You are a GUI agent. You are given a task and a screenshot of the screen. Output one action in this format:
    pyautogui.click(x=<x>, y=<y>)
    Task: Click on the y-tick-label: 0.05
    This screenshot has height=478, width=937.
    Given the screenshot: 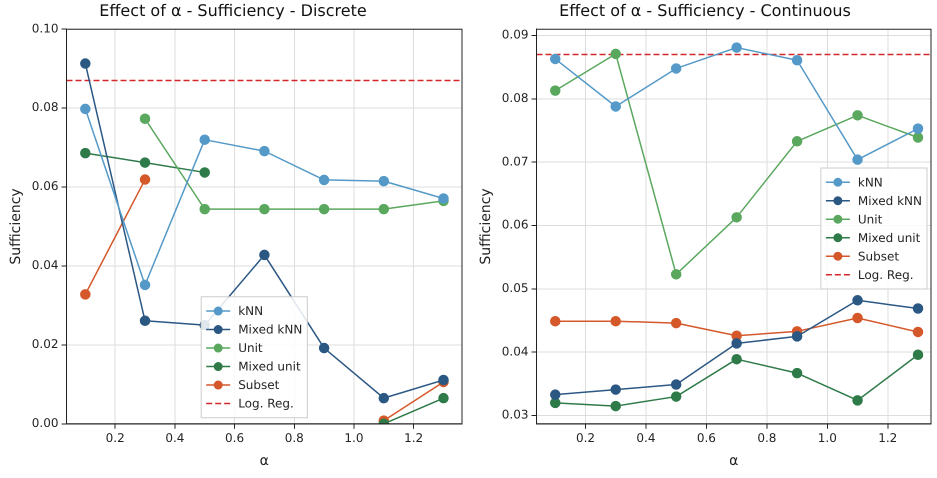 What is the action you would take?
    pyautogui.click(x=515, y=288)
    